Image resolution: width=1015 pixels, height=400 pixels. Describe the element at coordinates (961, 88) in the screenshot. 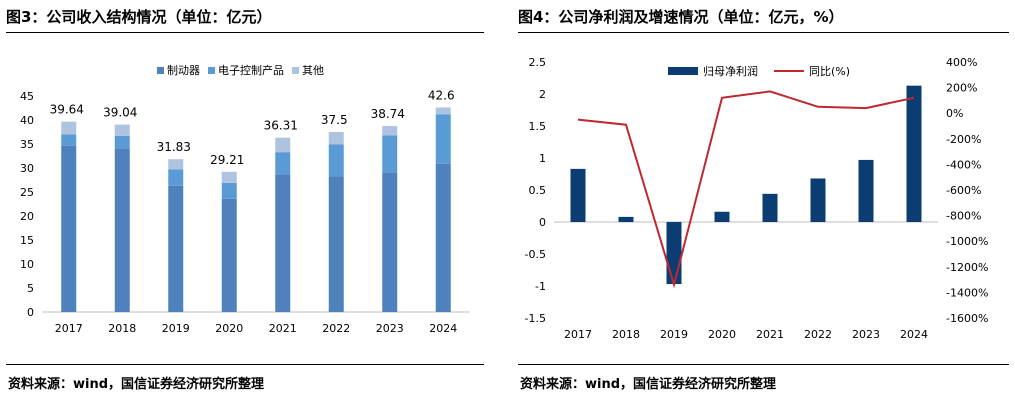

I see `y2-tick-label: 200%` at that location.